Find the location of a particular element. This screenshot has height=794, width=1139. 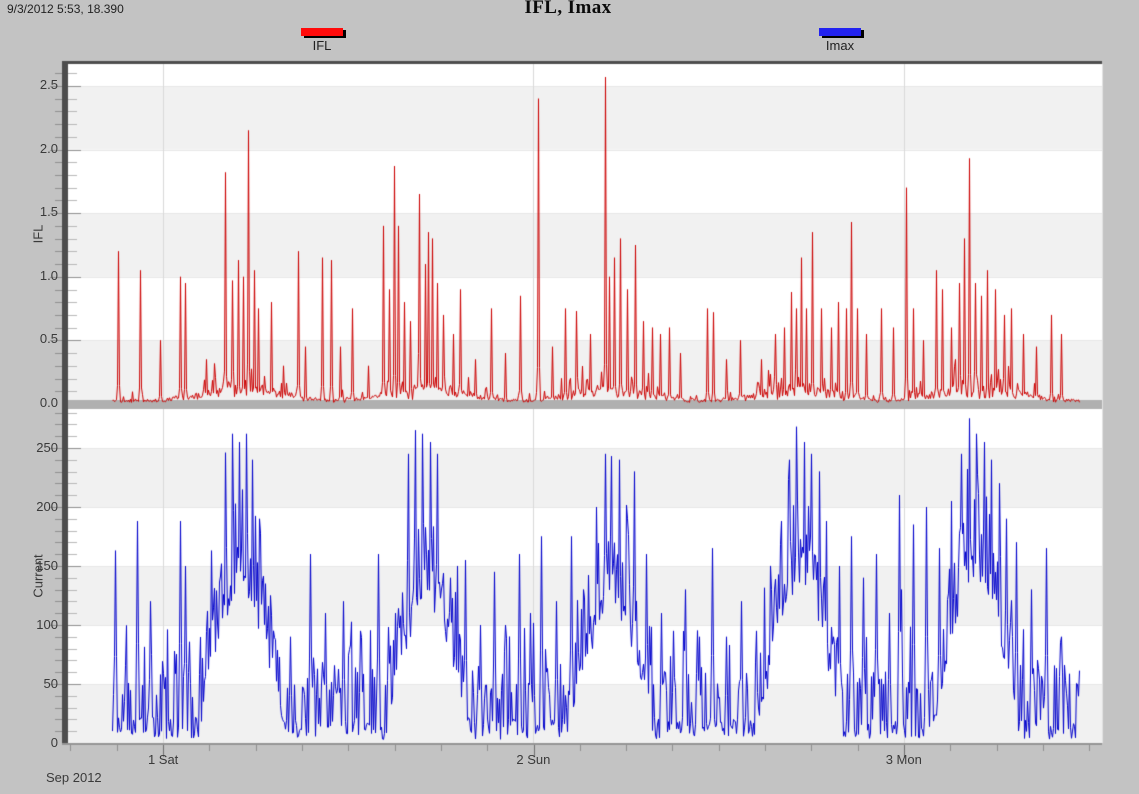

legend-item-imax: Imax is located at coordinates (840, 40).